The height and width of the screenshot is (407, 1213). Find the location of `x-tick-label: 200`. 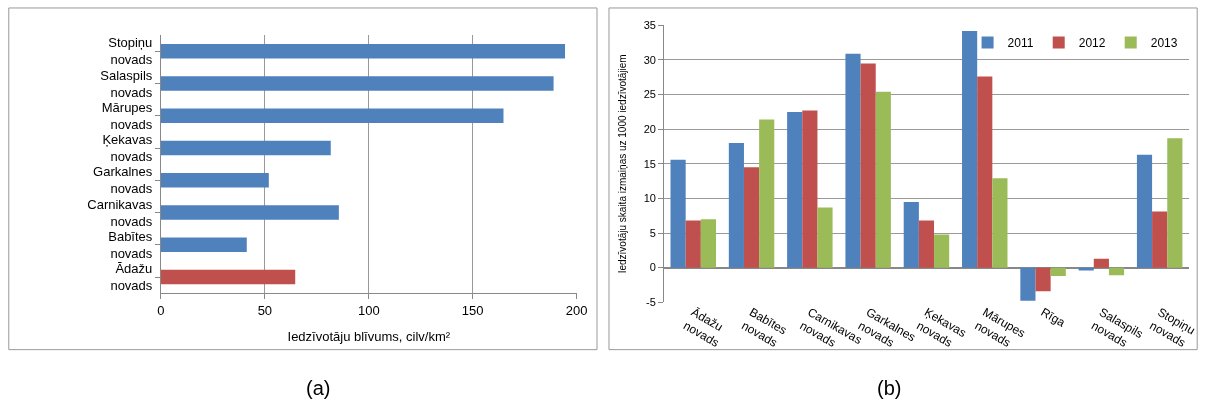

x-tick-label: 200 is located at coordinates (576, 310).